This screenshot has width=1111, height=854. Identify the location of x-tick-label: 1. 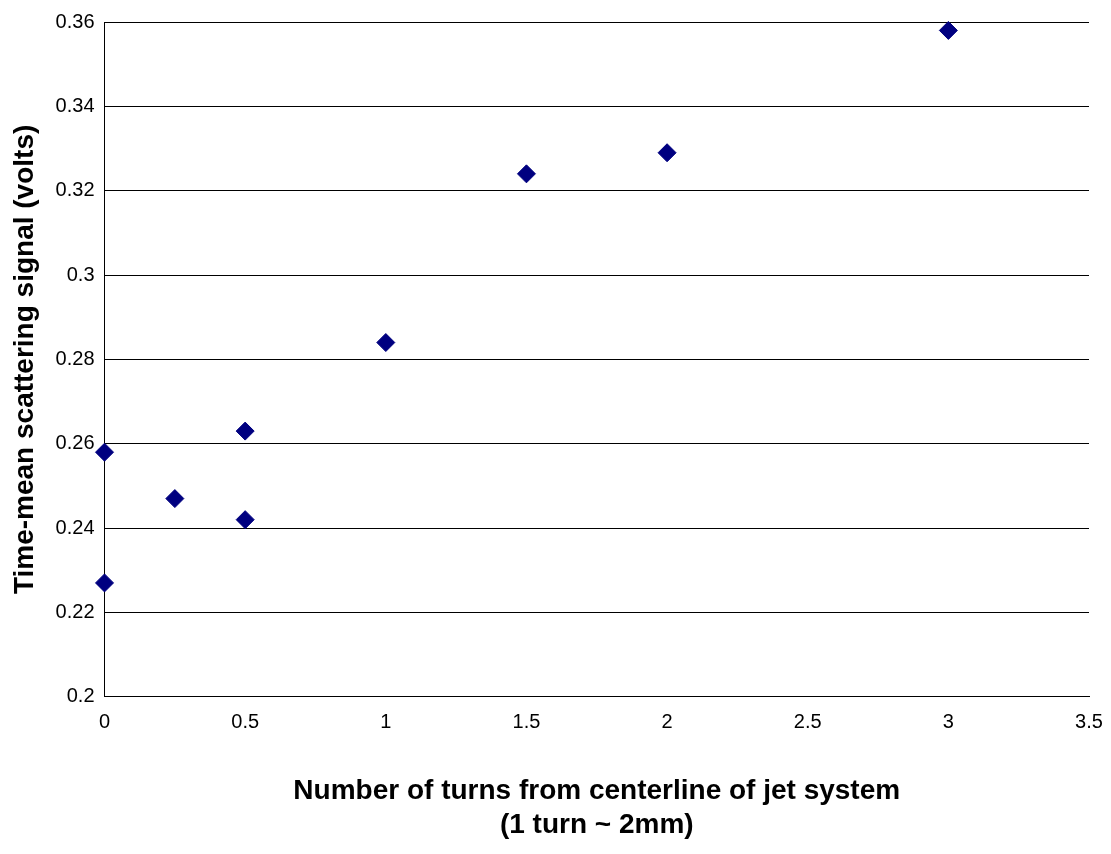
(386, 721).